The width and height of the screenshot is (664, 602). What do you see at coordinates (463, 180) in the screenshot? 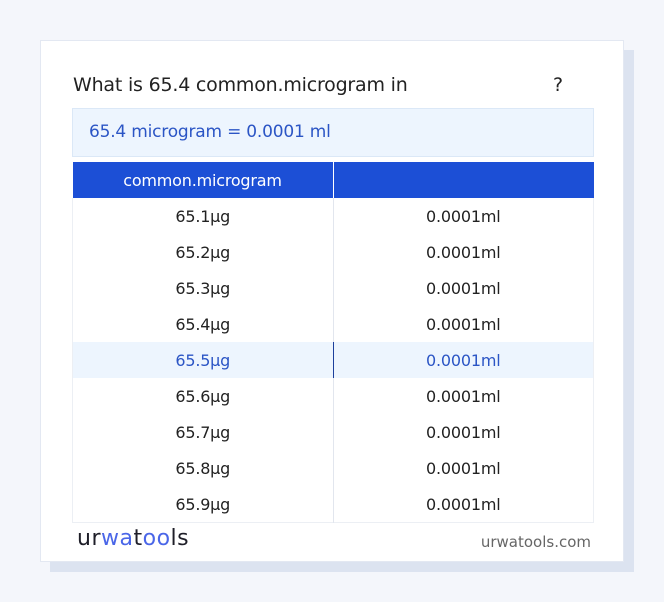
I see `header-to-unit` at bounding box center [463, 180].